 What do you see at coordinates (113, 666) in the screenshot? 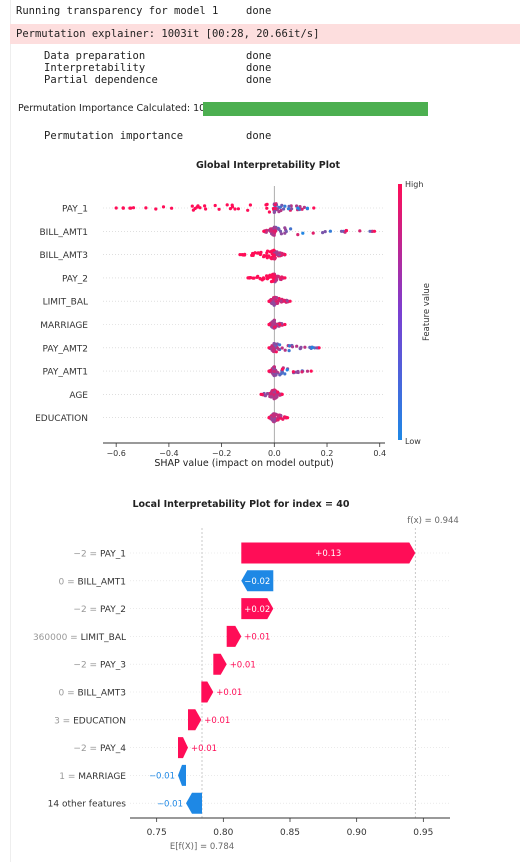
I see `feature-name: PAY_3` at bounding box center [113, 666].